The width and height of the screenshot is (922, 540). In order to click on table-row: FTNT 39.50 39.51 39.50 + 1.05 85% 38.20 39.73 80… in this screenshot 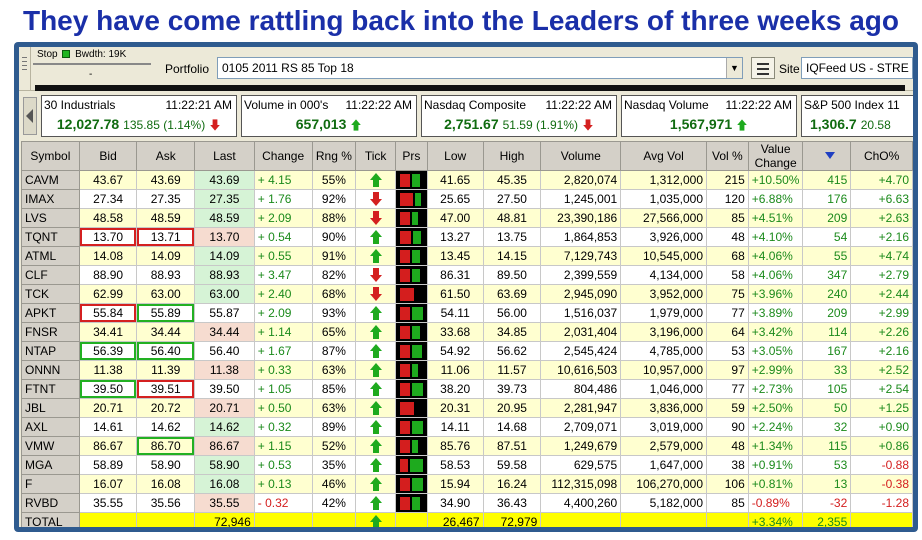, I will do `click(467, 389)`.